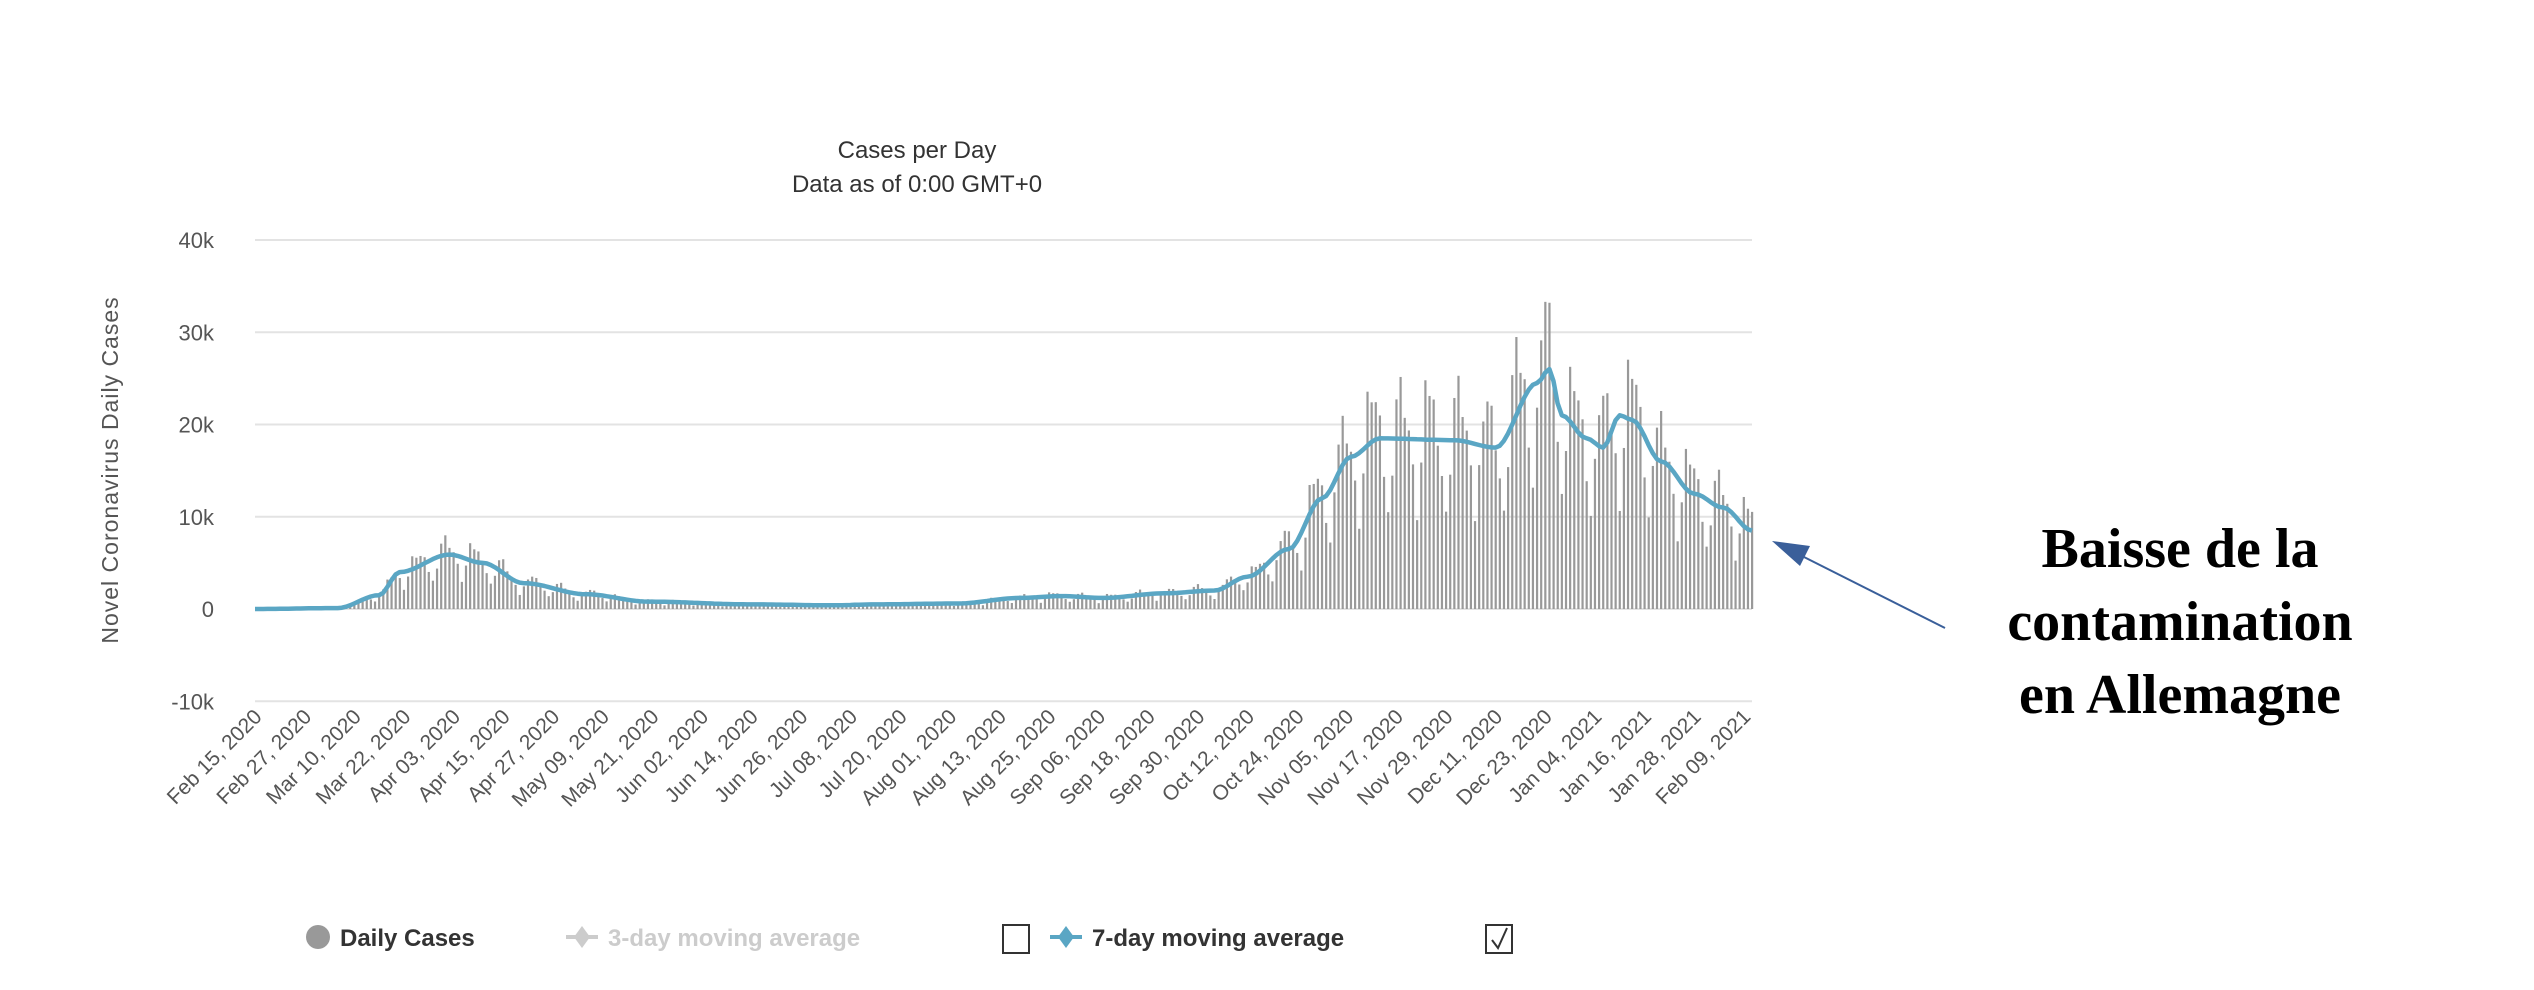  Describe the element at coordinates (110, 469) in the screenshot. I see `y-axis-label: Novel Coronavirus Daily Cases` at that location.